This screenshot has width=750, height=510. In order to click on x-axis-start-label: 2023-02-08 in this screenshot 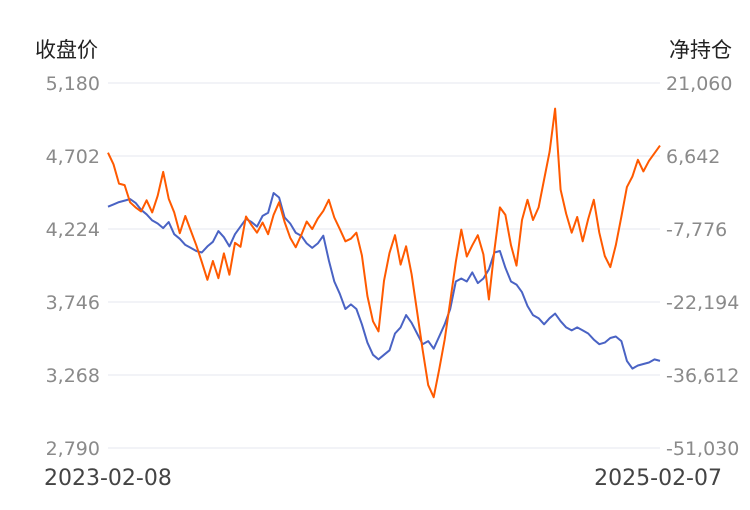, I will do `click(108, 478)`.